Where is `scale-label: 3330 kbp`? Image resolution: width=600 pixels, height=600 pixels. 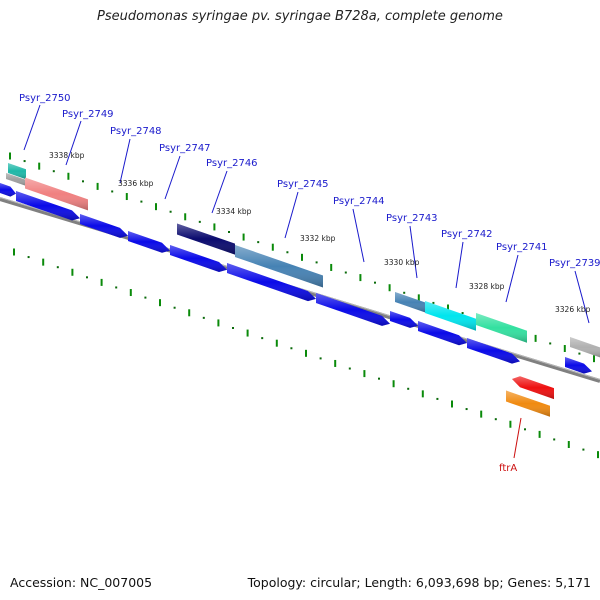
scale-label: 3330 kbp is located at coordinates (402, 262).